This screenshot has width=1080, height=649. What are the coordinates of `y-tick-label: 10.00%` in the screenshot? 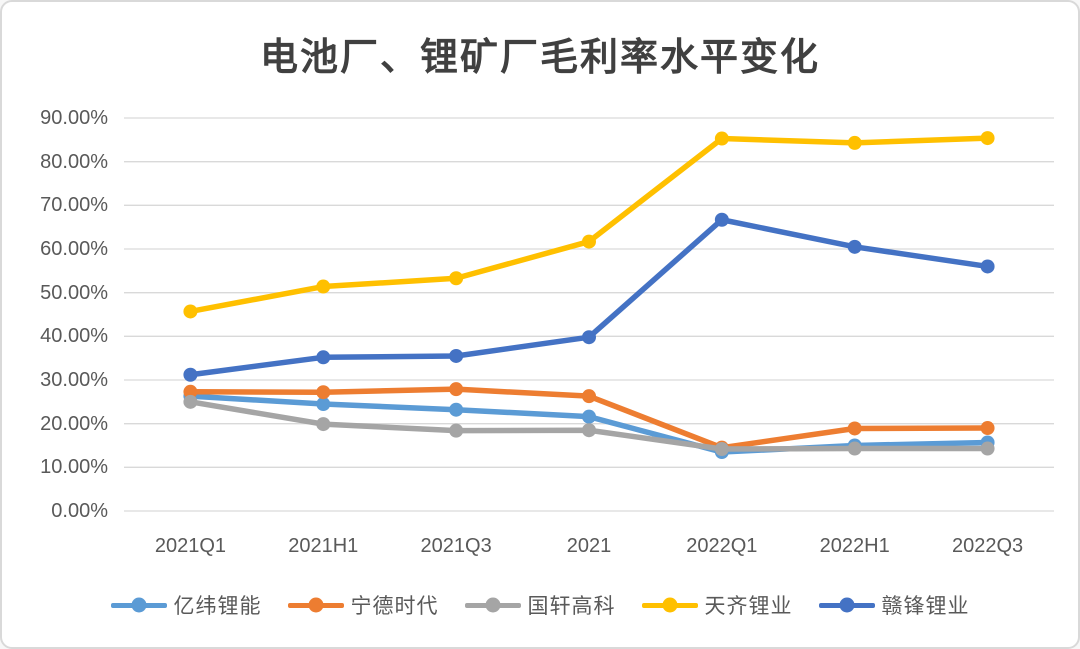 It's located at (74, 467).